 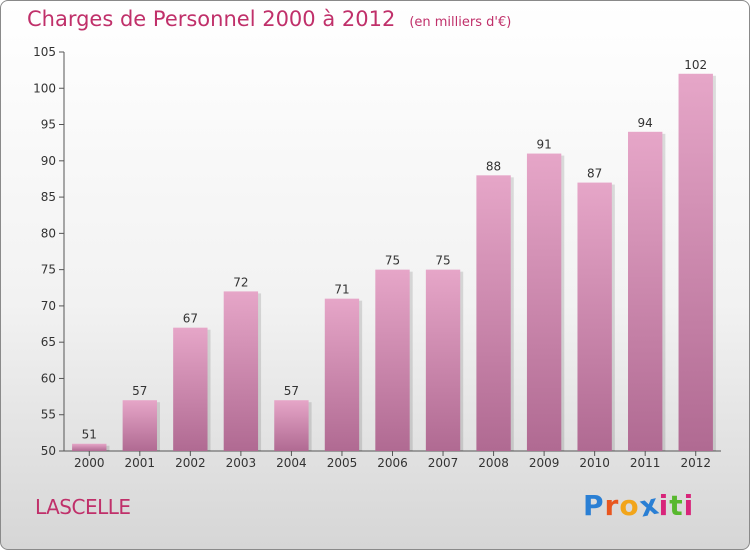 What do you see at coordinates (48, 161) in the screenshot?
I see `y-tick-label: 90` at bounding box center [48, 161].